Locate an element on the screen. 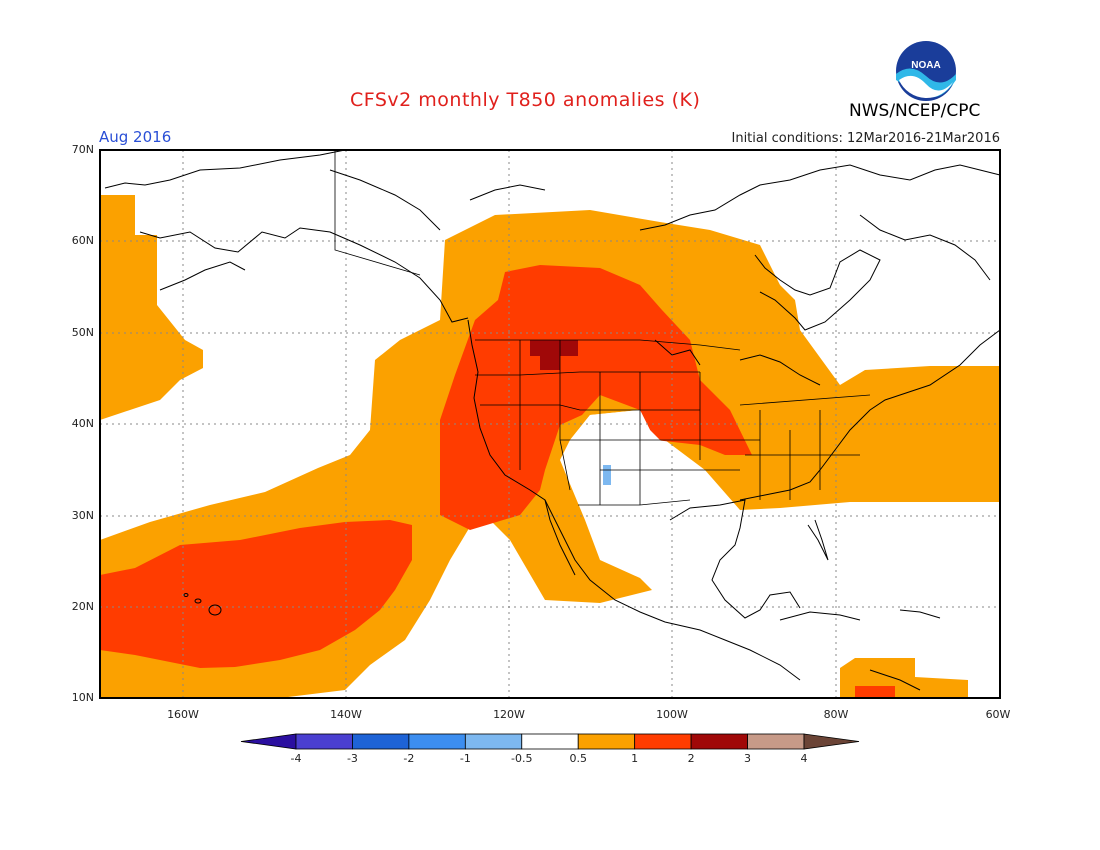 Image resolution: width=1100 pixels, height=850 pixels. colorbar-tick-label: 2 is located at coordinates (691, 758).